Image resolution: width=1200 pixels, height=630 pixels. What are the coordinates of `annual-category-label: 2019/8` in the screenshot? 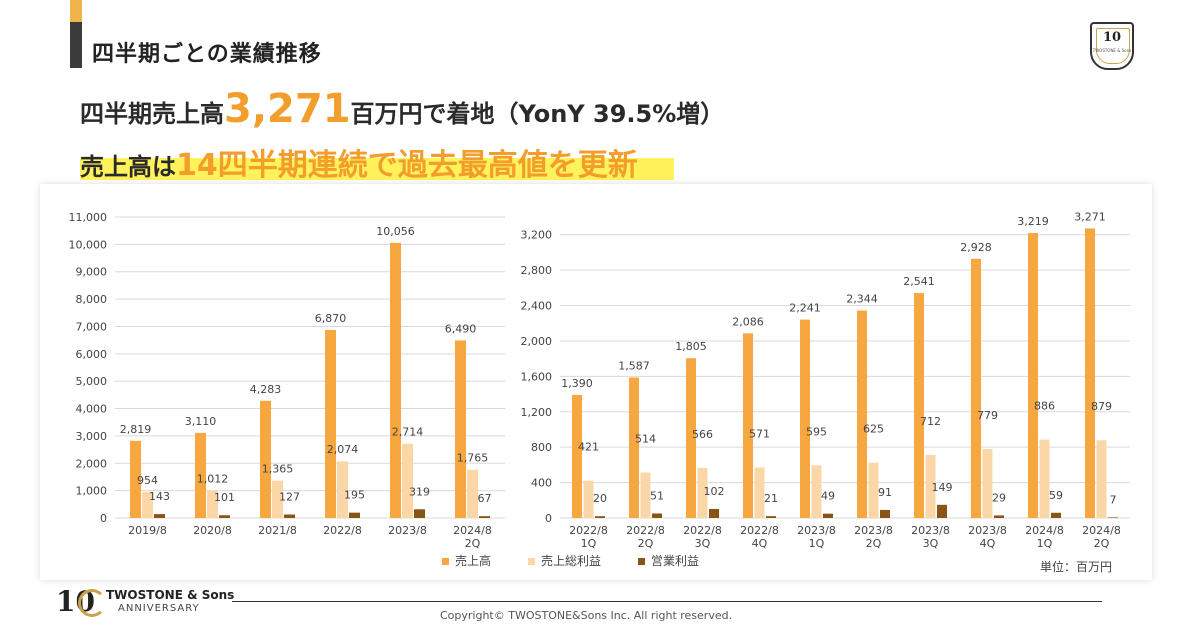 It's located at (147, 530).